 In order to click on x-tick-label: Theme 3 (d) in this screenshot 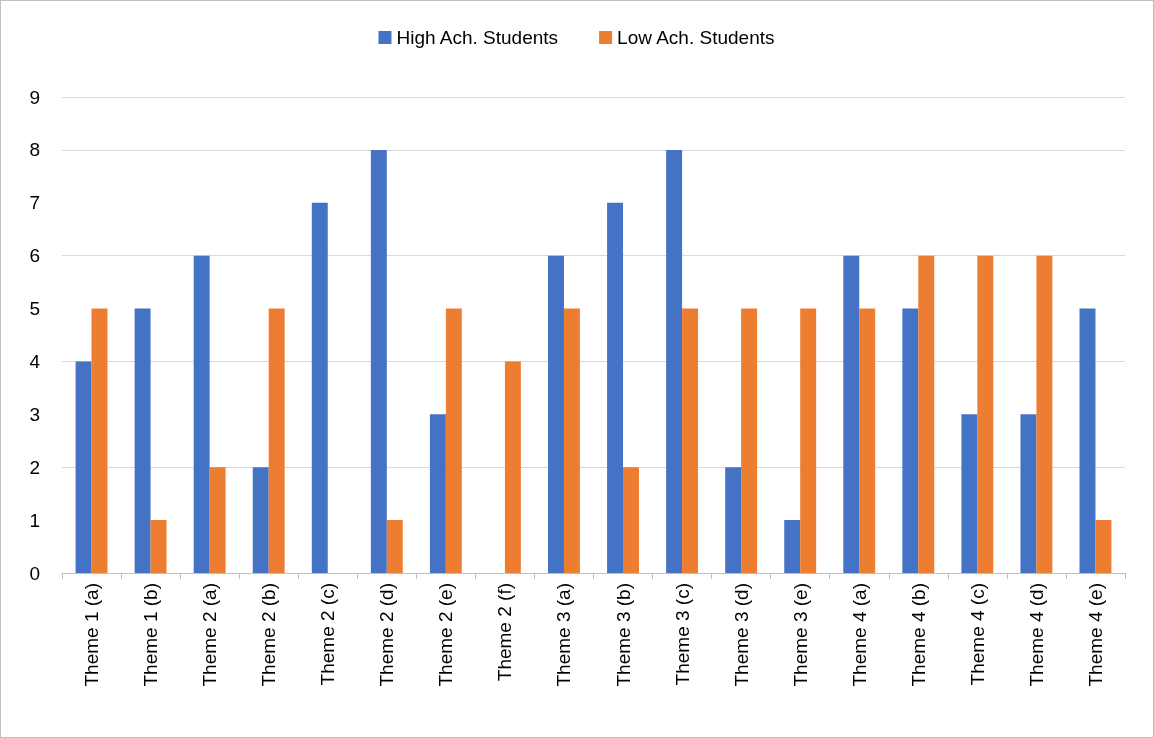, I will do `click(741, 635)`.